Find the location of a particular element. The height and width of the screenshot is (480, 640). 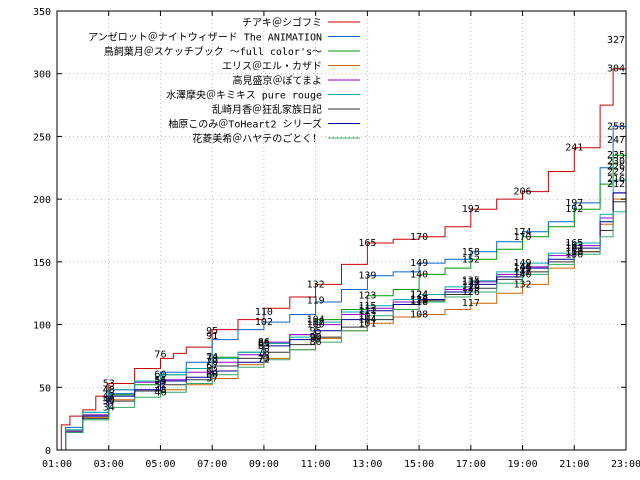

data-label: 145 is located at coordinates (523, 268).